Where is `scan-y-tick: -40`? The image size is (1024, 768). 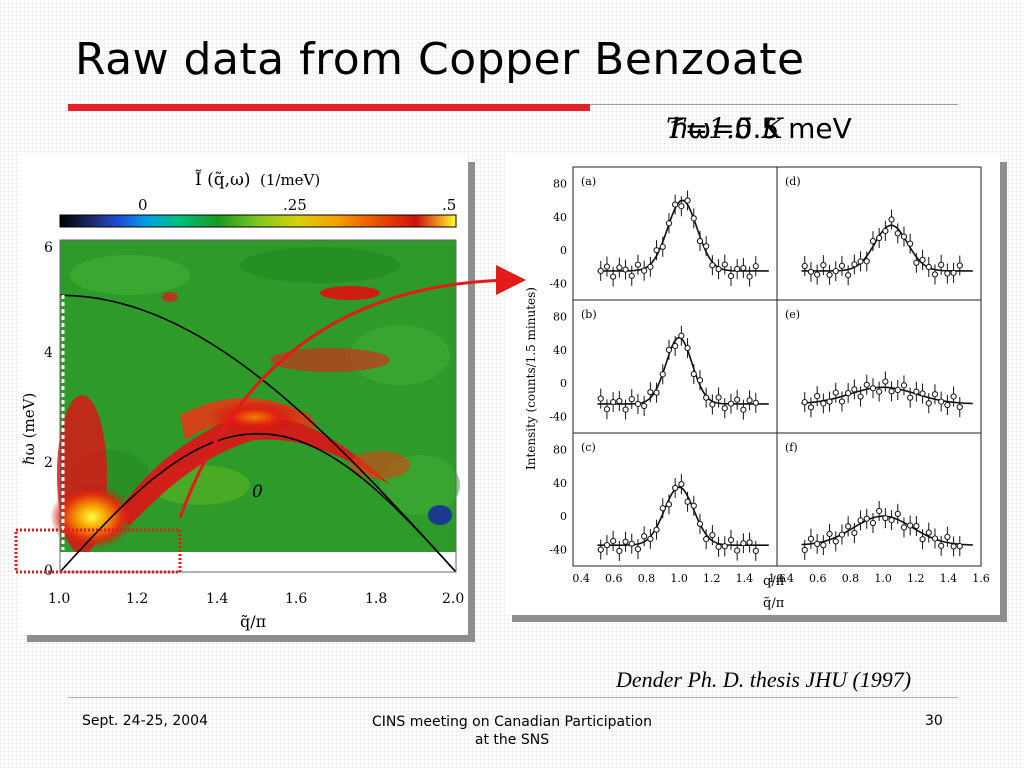 scan-y-tick: -40 is located at coordinates (558, 416).